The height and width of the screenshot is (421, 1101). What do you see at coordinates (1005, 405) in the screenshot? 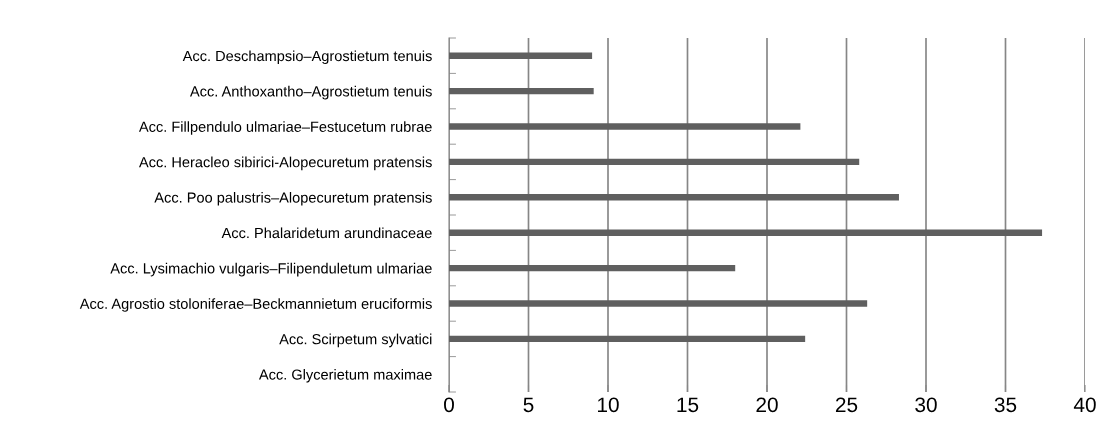
I see `x-tick-label: 35` at bounding box center [1005, 405].